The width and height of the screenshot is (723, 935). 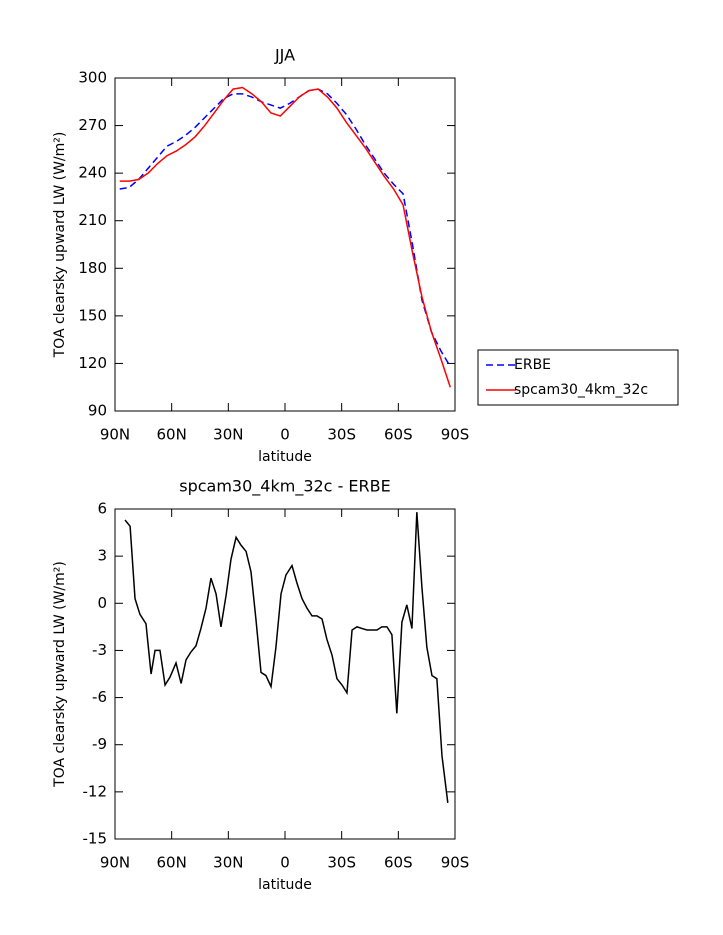 I want to click on y-tick-label: 120, so click(x=92, y=363).